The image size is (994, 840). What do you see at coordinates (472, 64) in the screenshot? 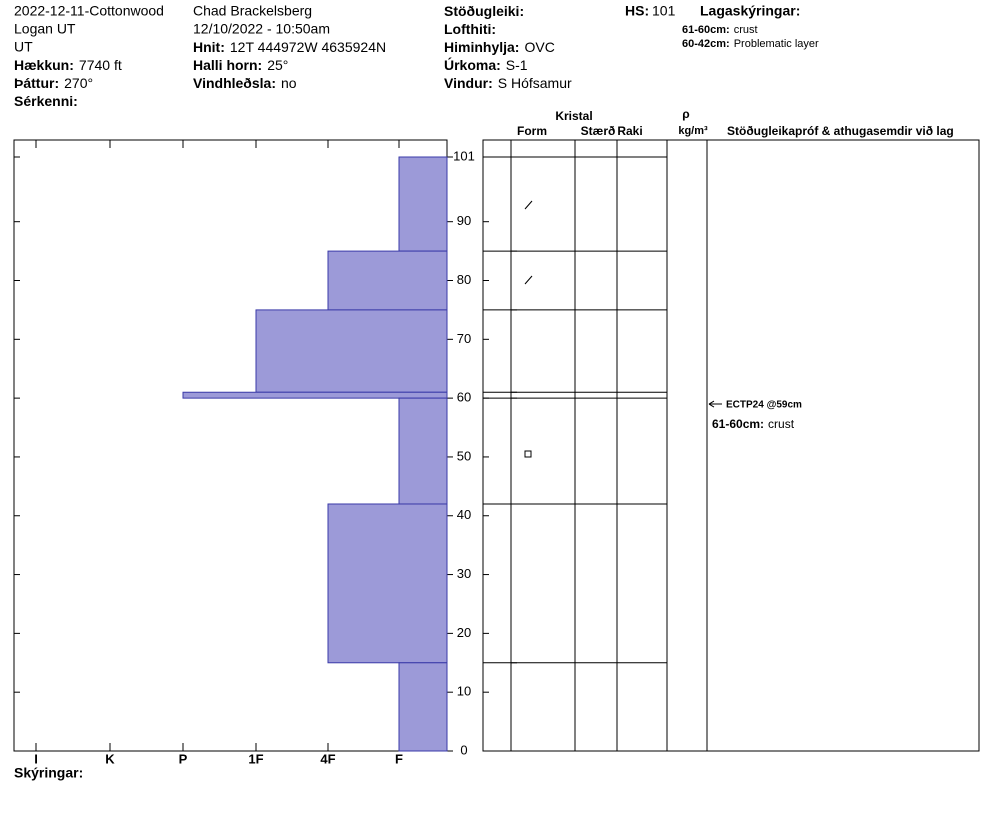
I see `header-label: Úrkoma:` at bounding box center [472, 64].